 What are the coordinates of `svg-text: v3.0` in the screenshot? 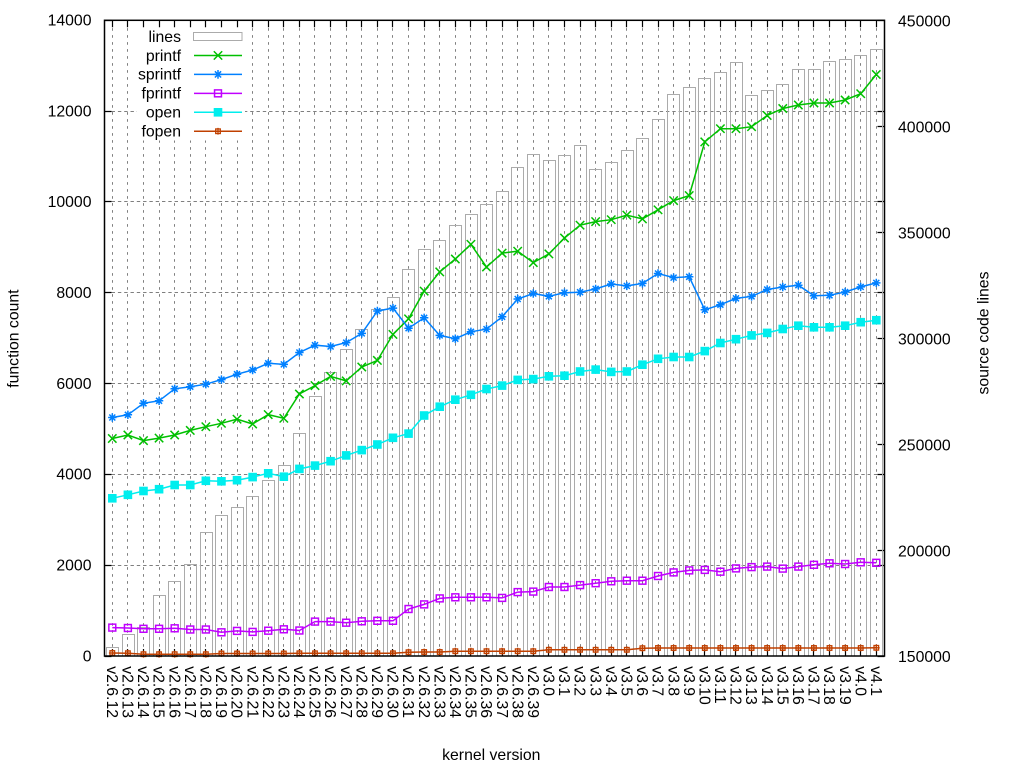 It's located at (548, 681).